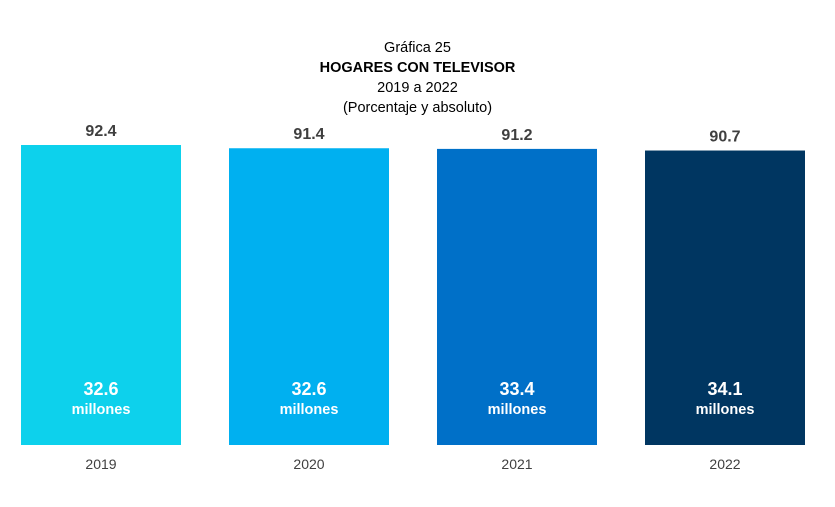 The image size is (835, 507). What do you see at coordinates (309, 296) in the screenshot?
I see `bar-2020` at bounding box center [309, 296].